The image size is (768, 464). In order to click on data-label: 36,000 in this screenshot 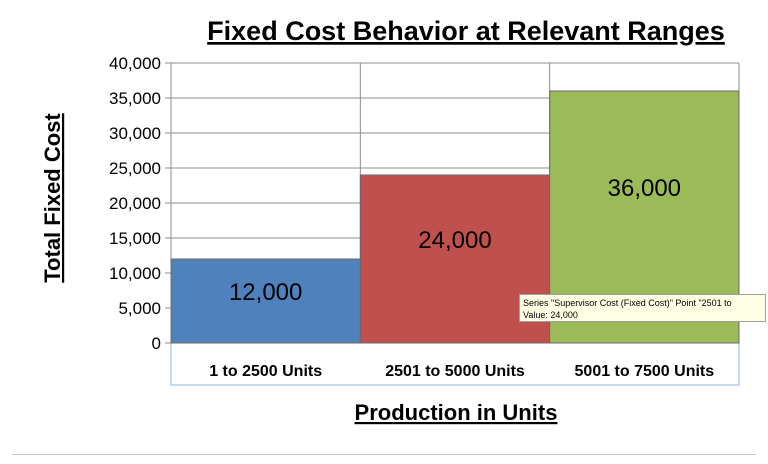, I will do `click(644, 188)`.